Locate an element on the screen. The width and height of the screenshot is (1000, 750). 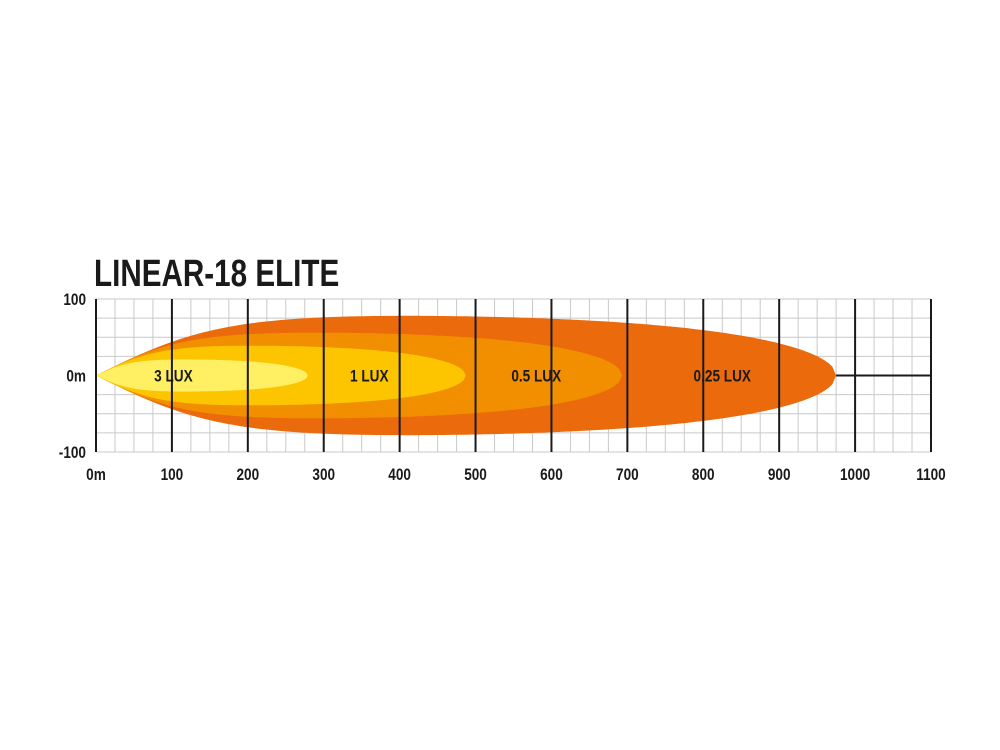
beam-areas is located at coordinates (466, 375).